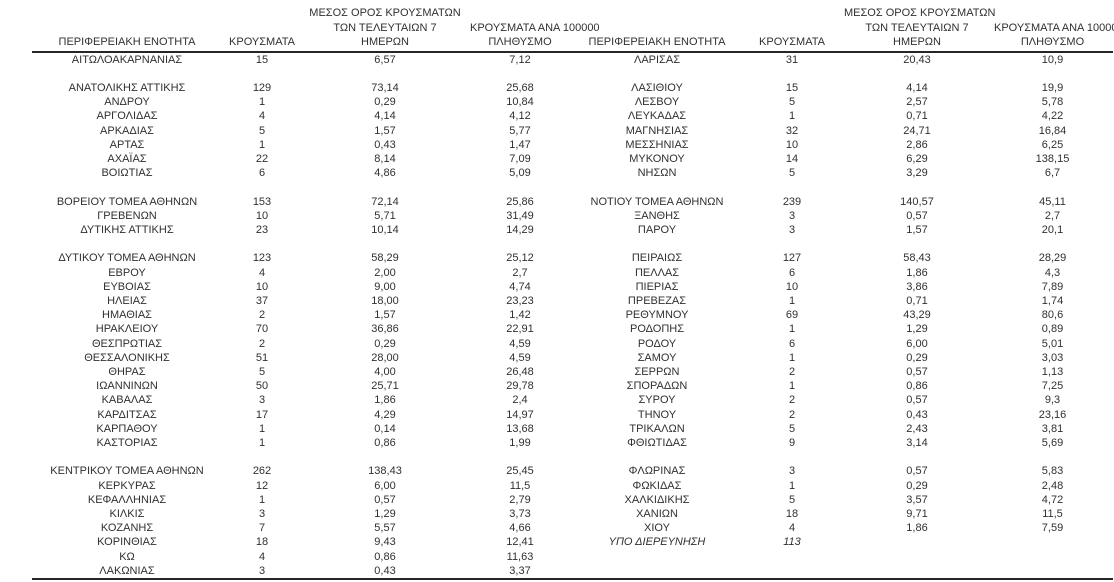 The image size is (1114, 582). What do you see at coordinates (385, 315) in the screenshot?
I see `avg7-cell: 1,57` at bounding box center [385, 315].